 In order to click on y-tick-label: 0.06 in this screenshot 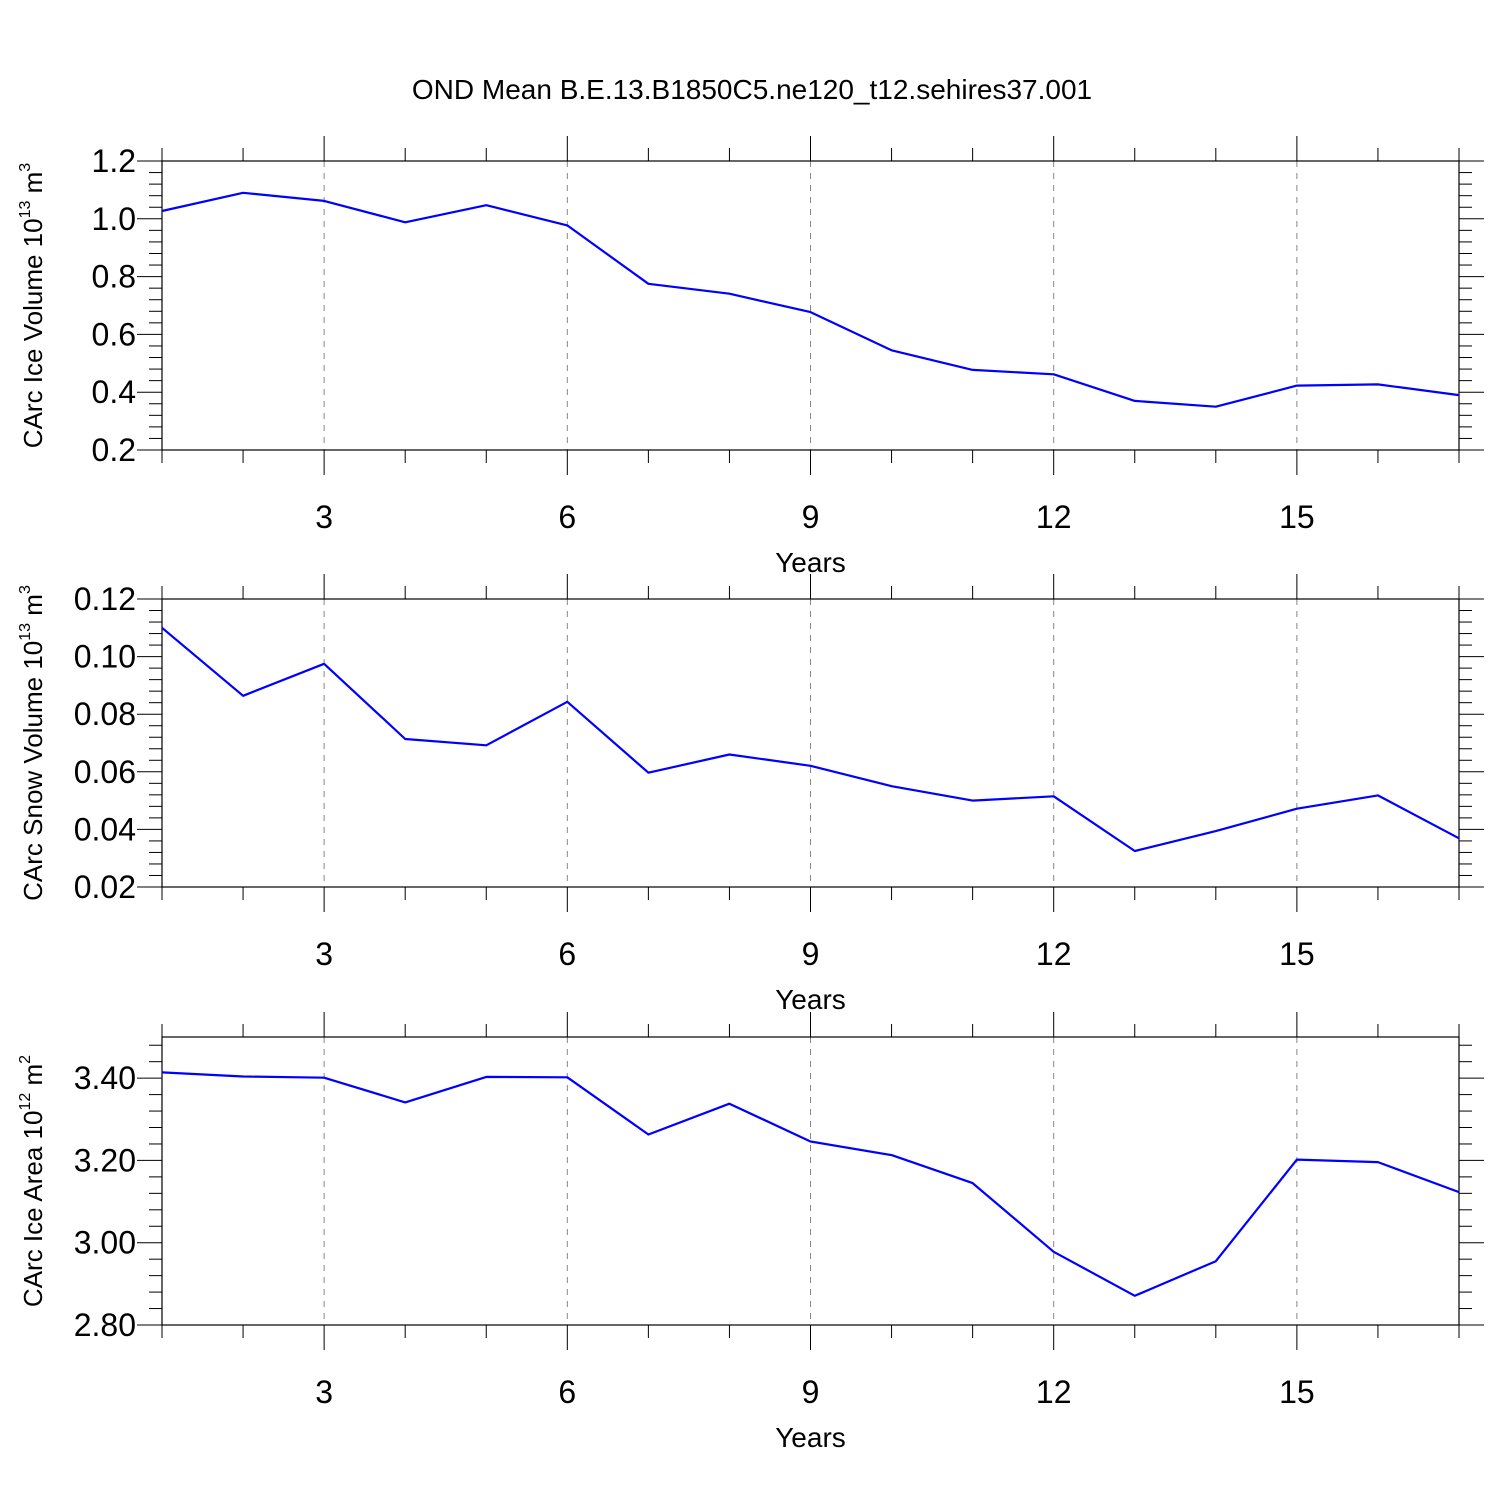, I will do `click(105, 772)`.